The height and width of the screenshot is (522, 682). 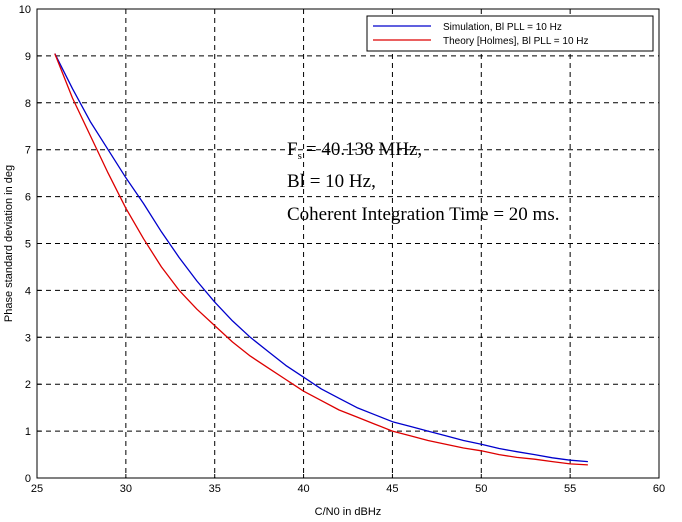 What do you see at coordinates (331, 181) in the screenshot?
I see `annotation-loop-bandwidth: Bl = 10 Hz,` at bounding box center [331, 181].